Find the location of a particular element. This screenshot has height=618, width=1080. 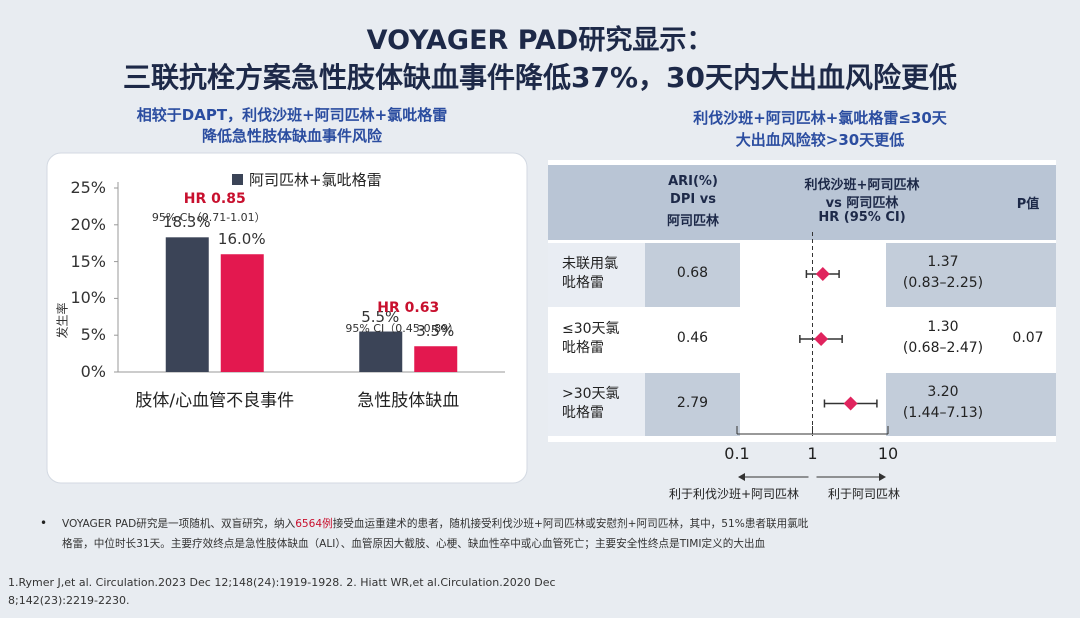

row-label: ≤30天氯吡格雷 is located at coordinates (591, 338).